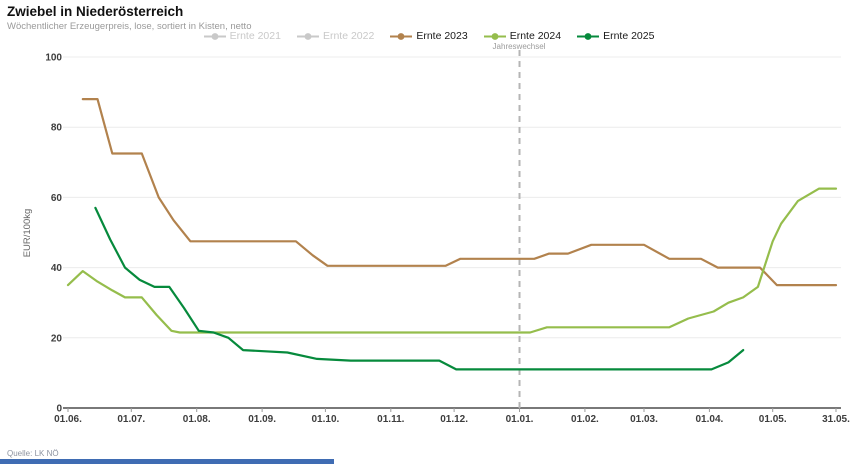 Image resolution: width=858 pixels, height=464 pixels. I want to click on y-tick-label: 80, so click(57, 128).